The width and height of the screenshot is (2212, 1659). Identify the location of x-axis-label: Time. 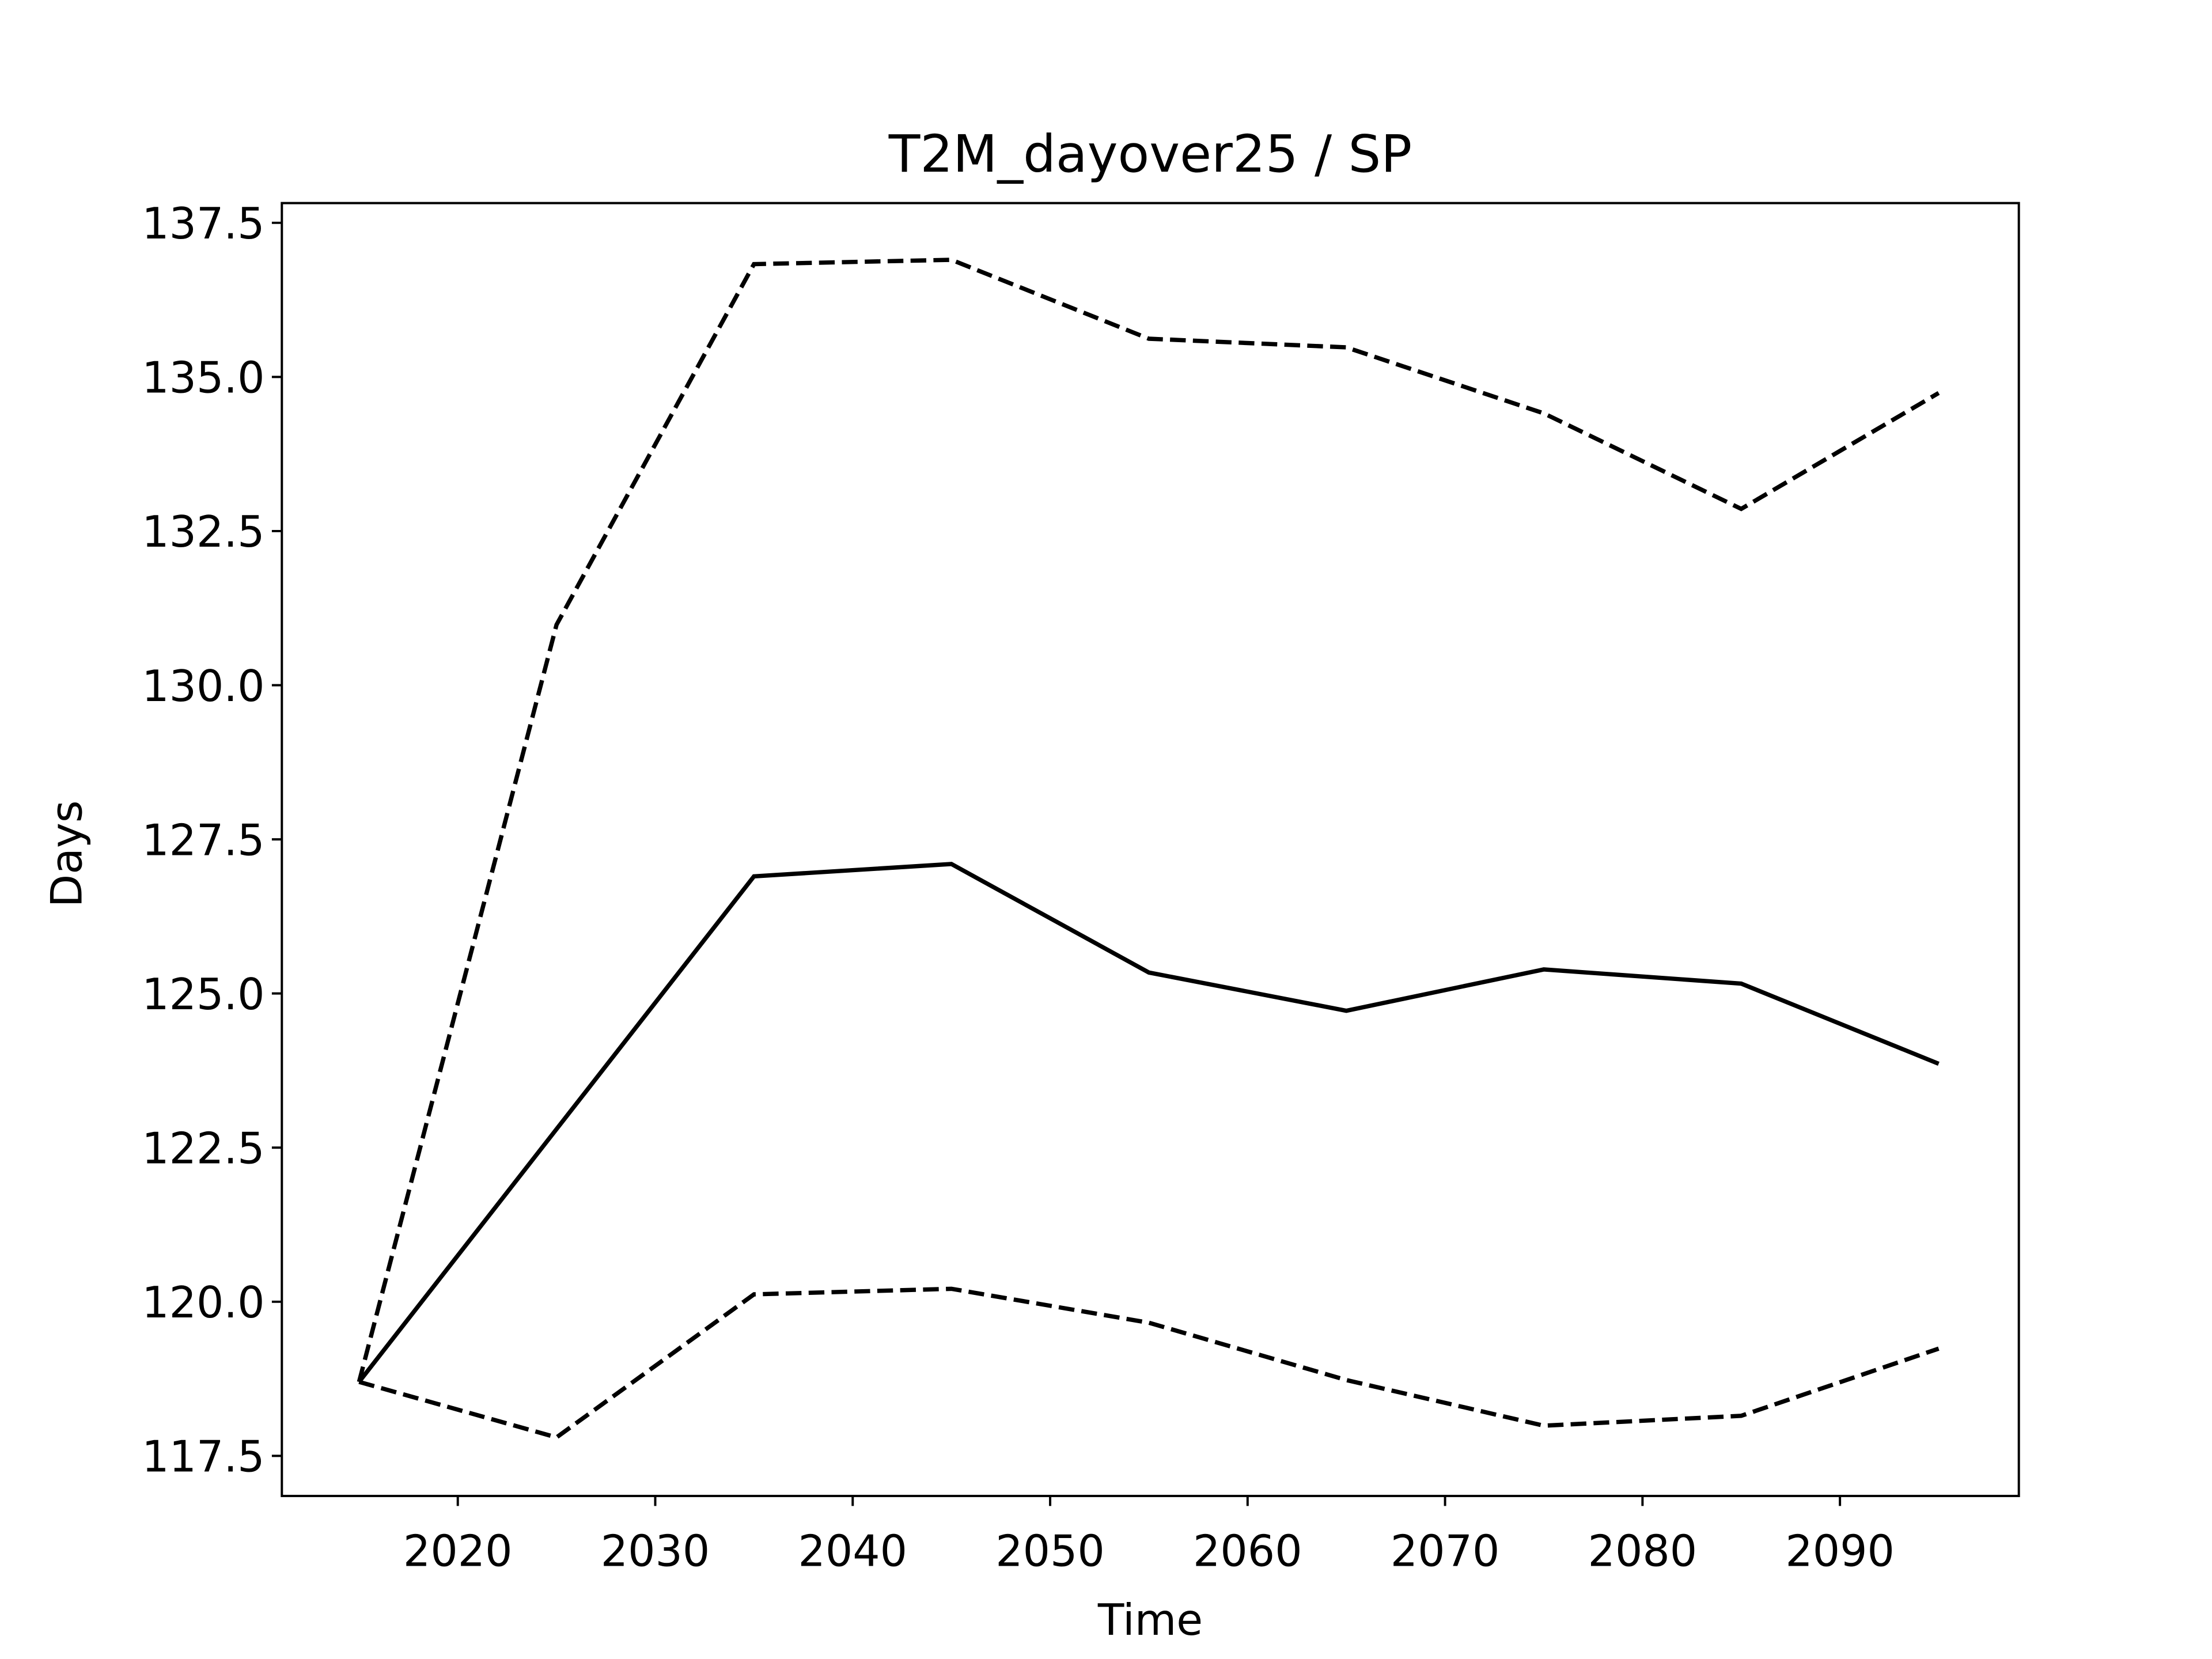
(1150, 1620).